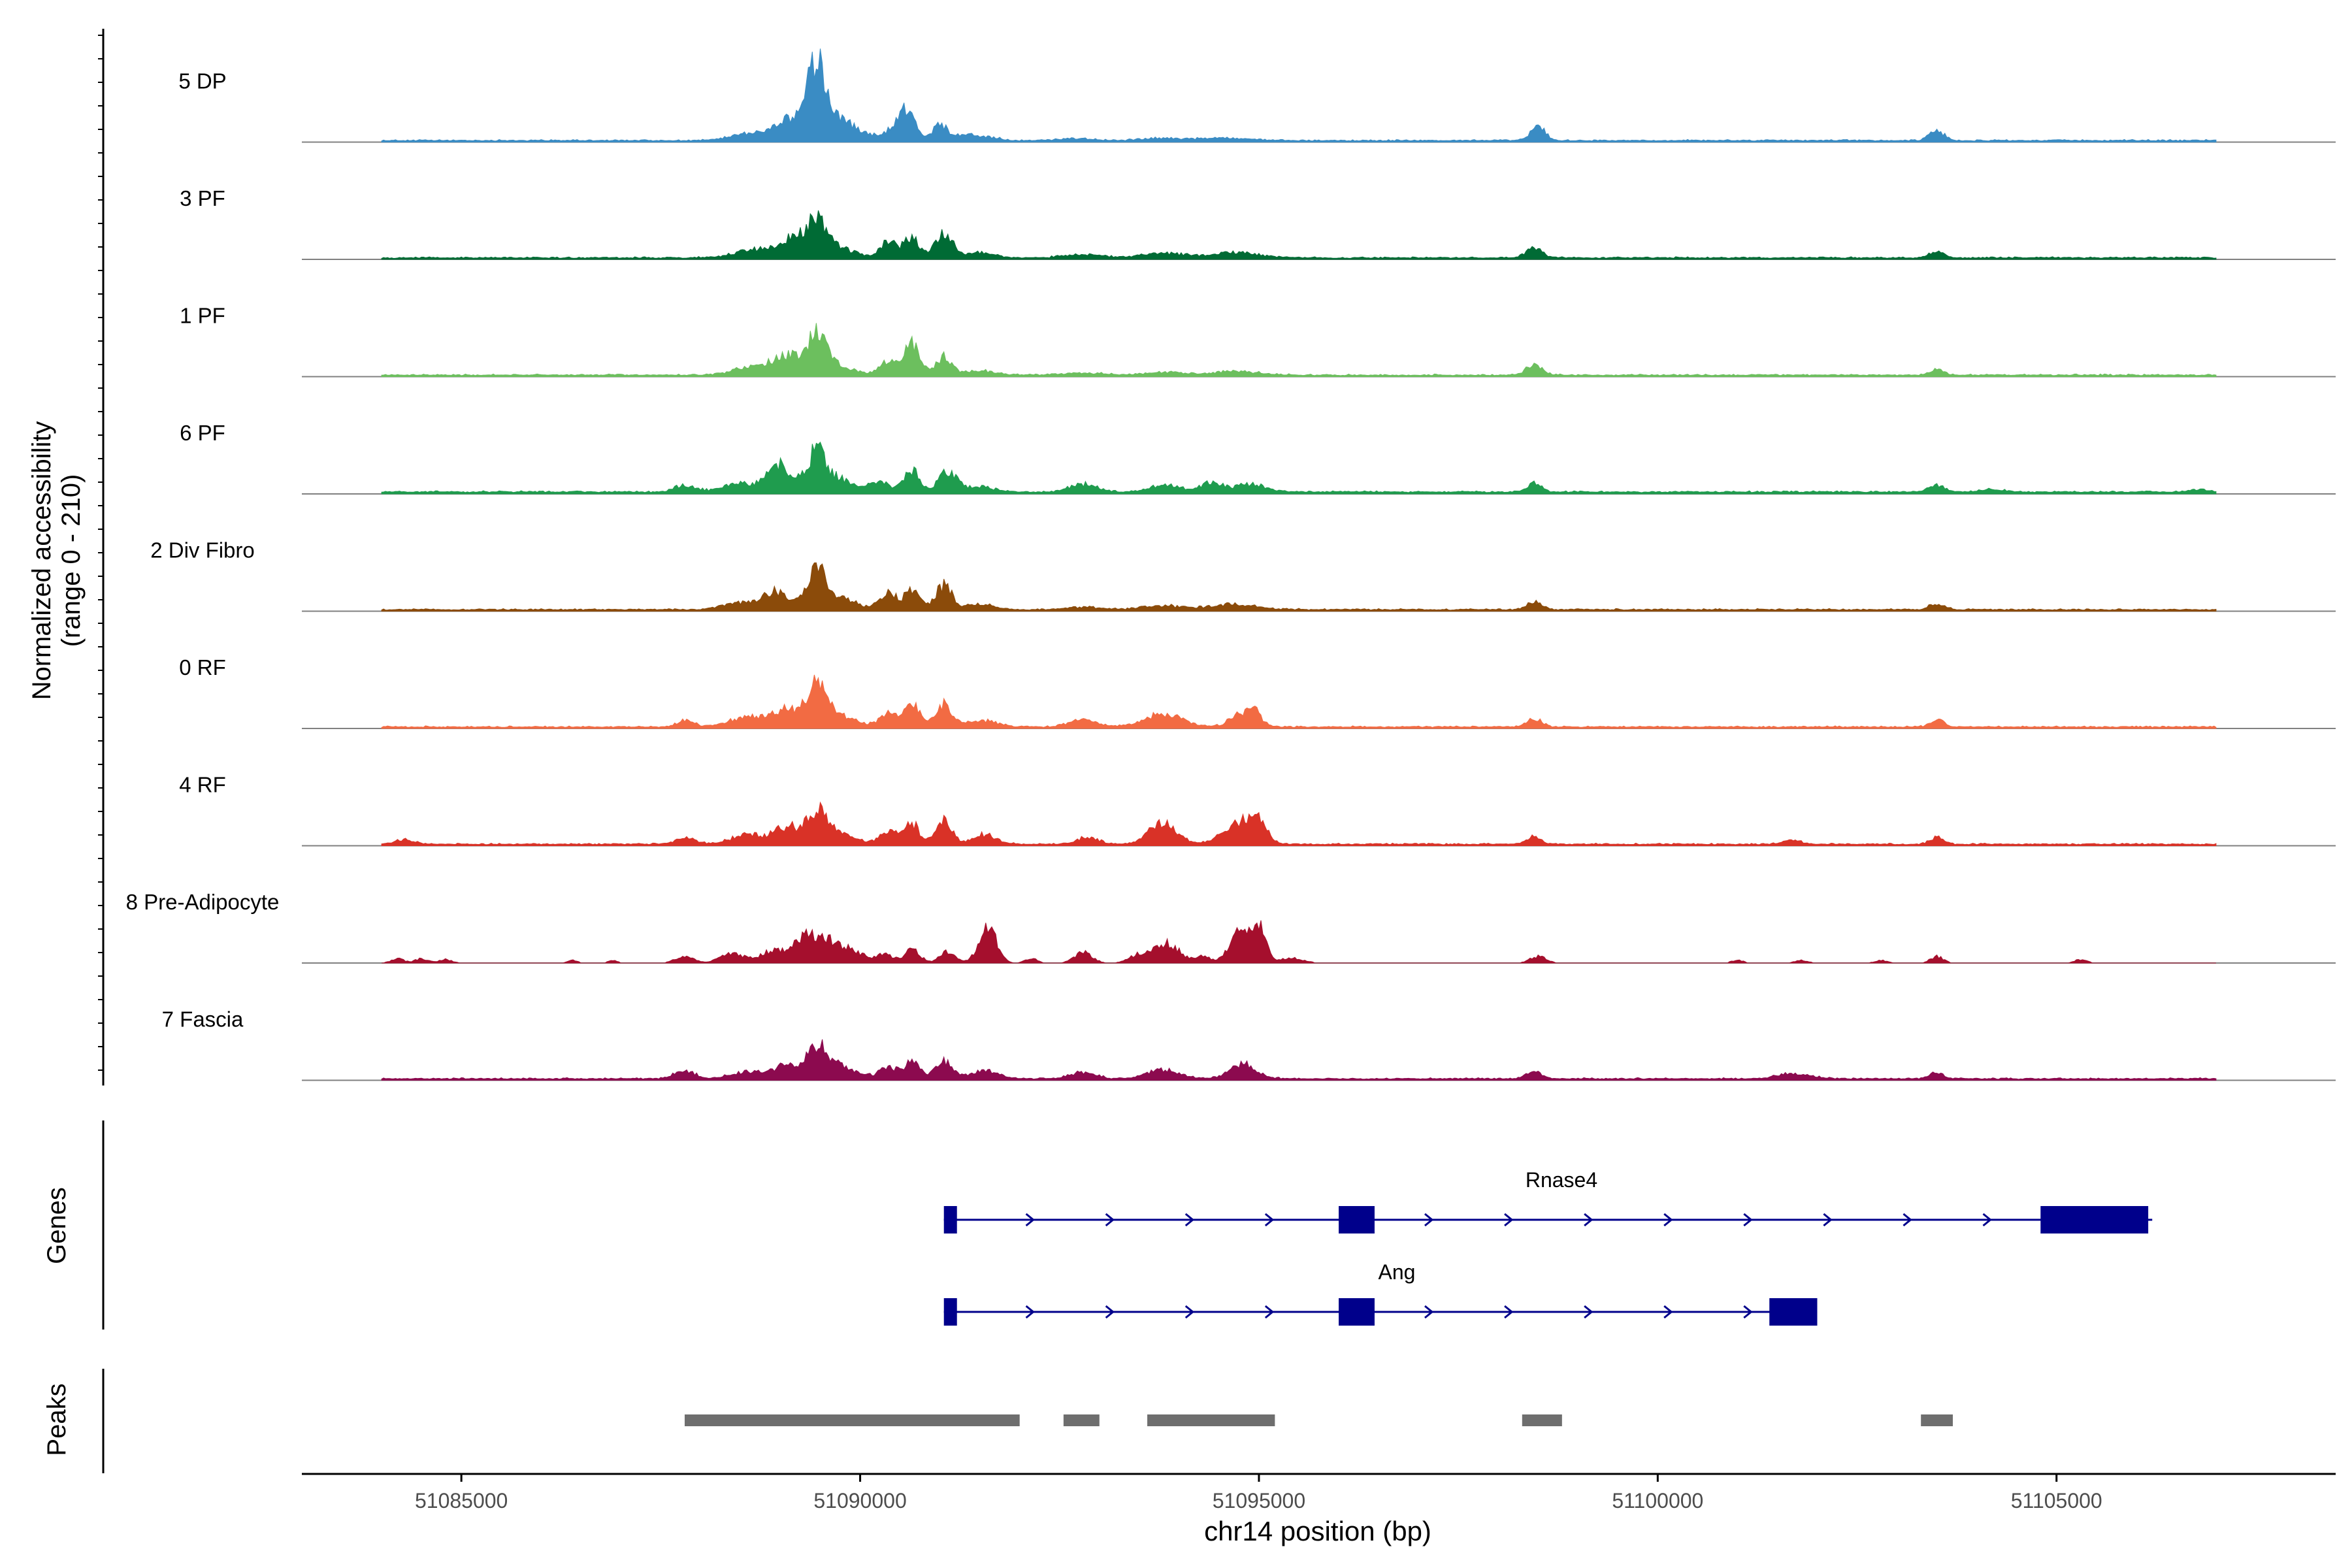 The image size is (2352, 1568). I want to click on x-tick-label: 51105000, so click(2056, 1500).